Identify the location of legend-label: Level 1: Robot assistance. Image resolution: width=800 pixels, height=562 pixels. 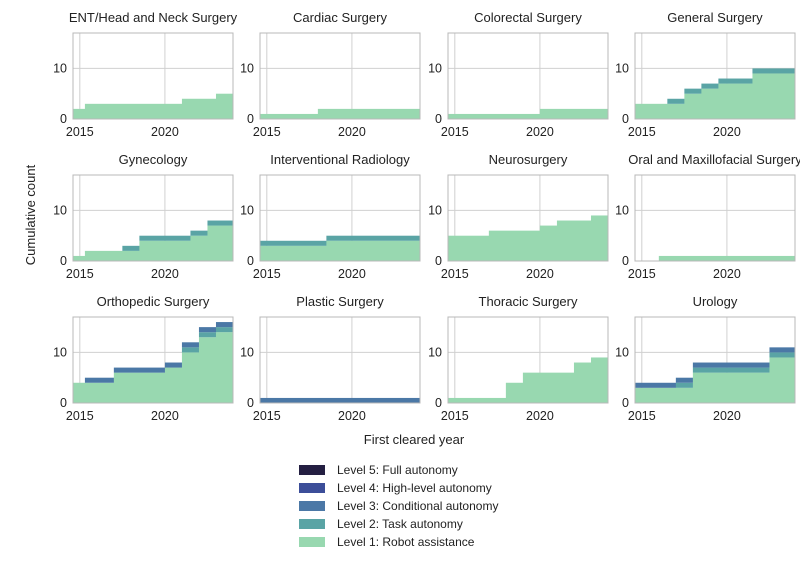
(406, 542).